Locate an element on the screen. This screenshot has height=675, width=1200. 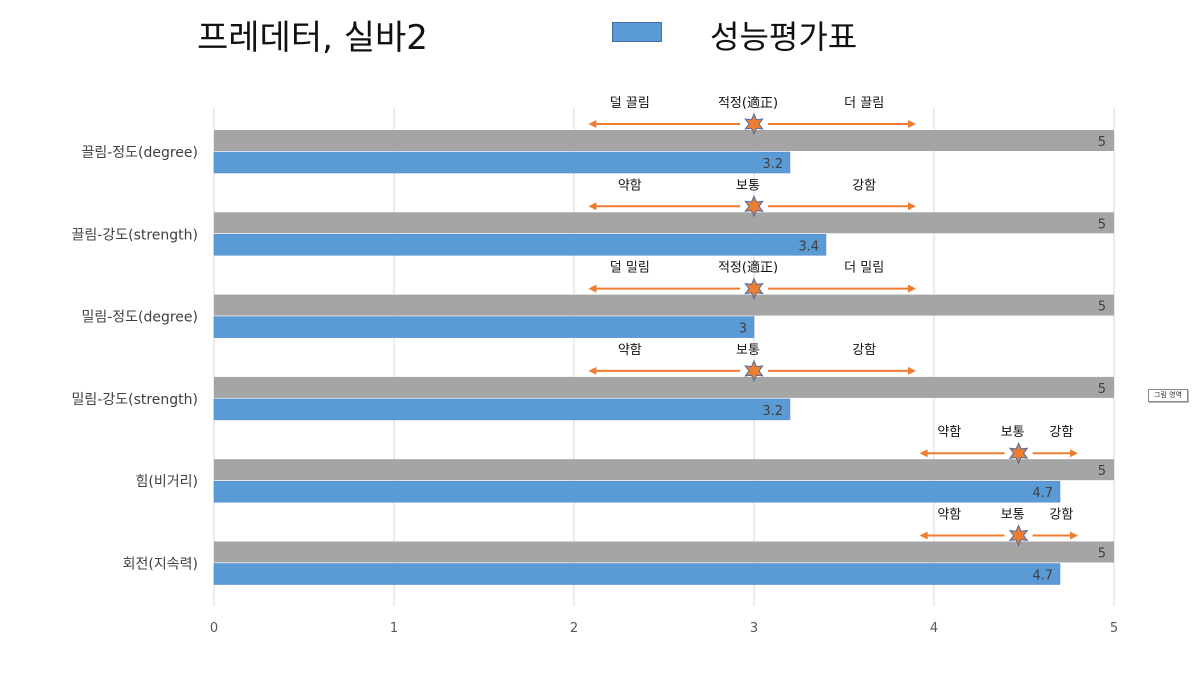
x-tick-label: 4 is located at coordinates (934, 628).